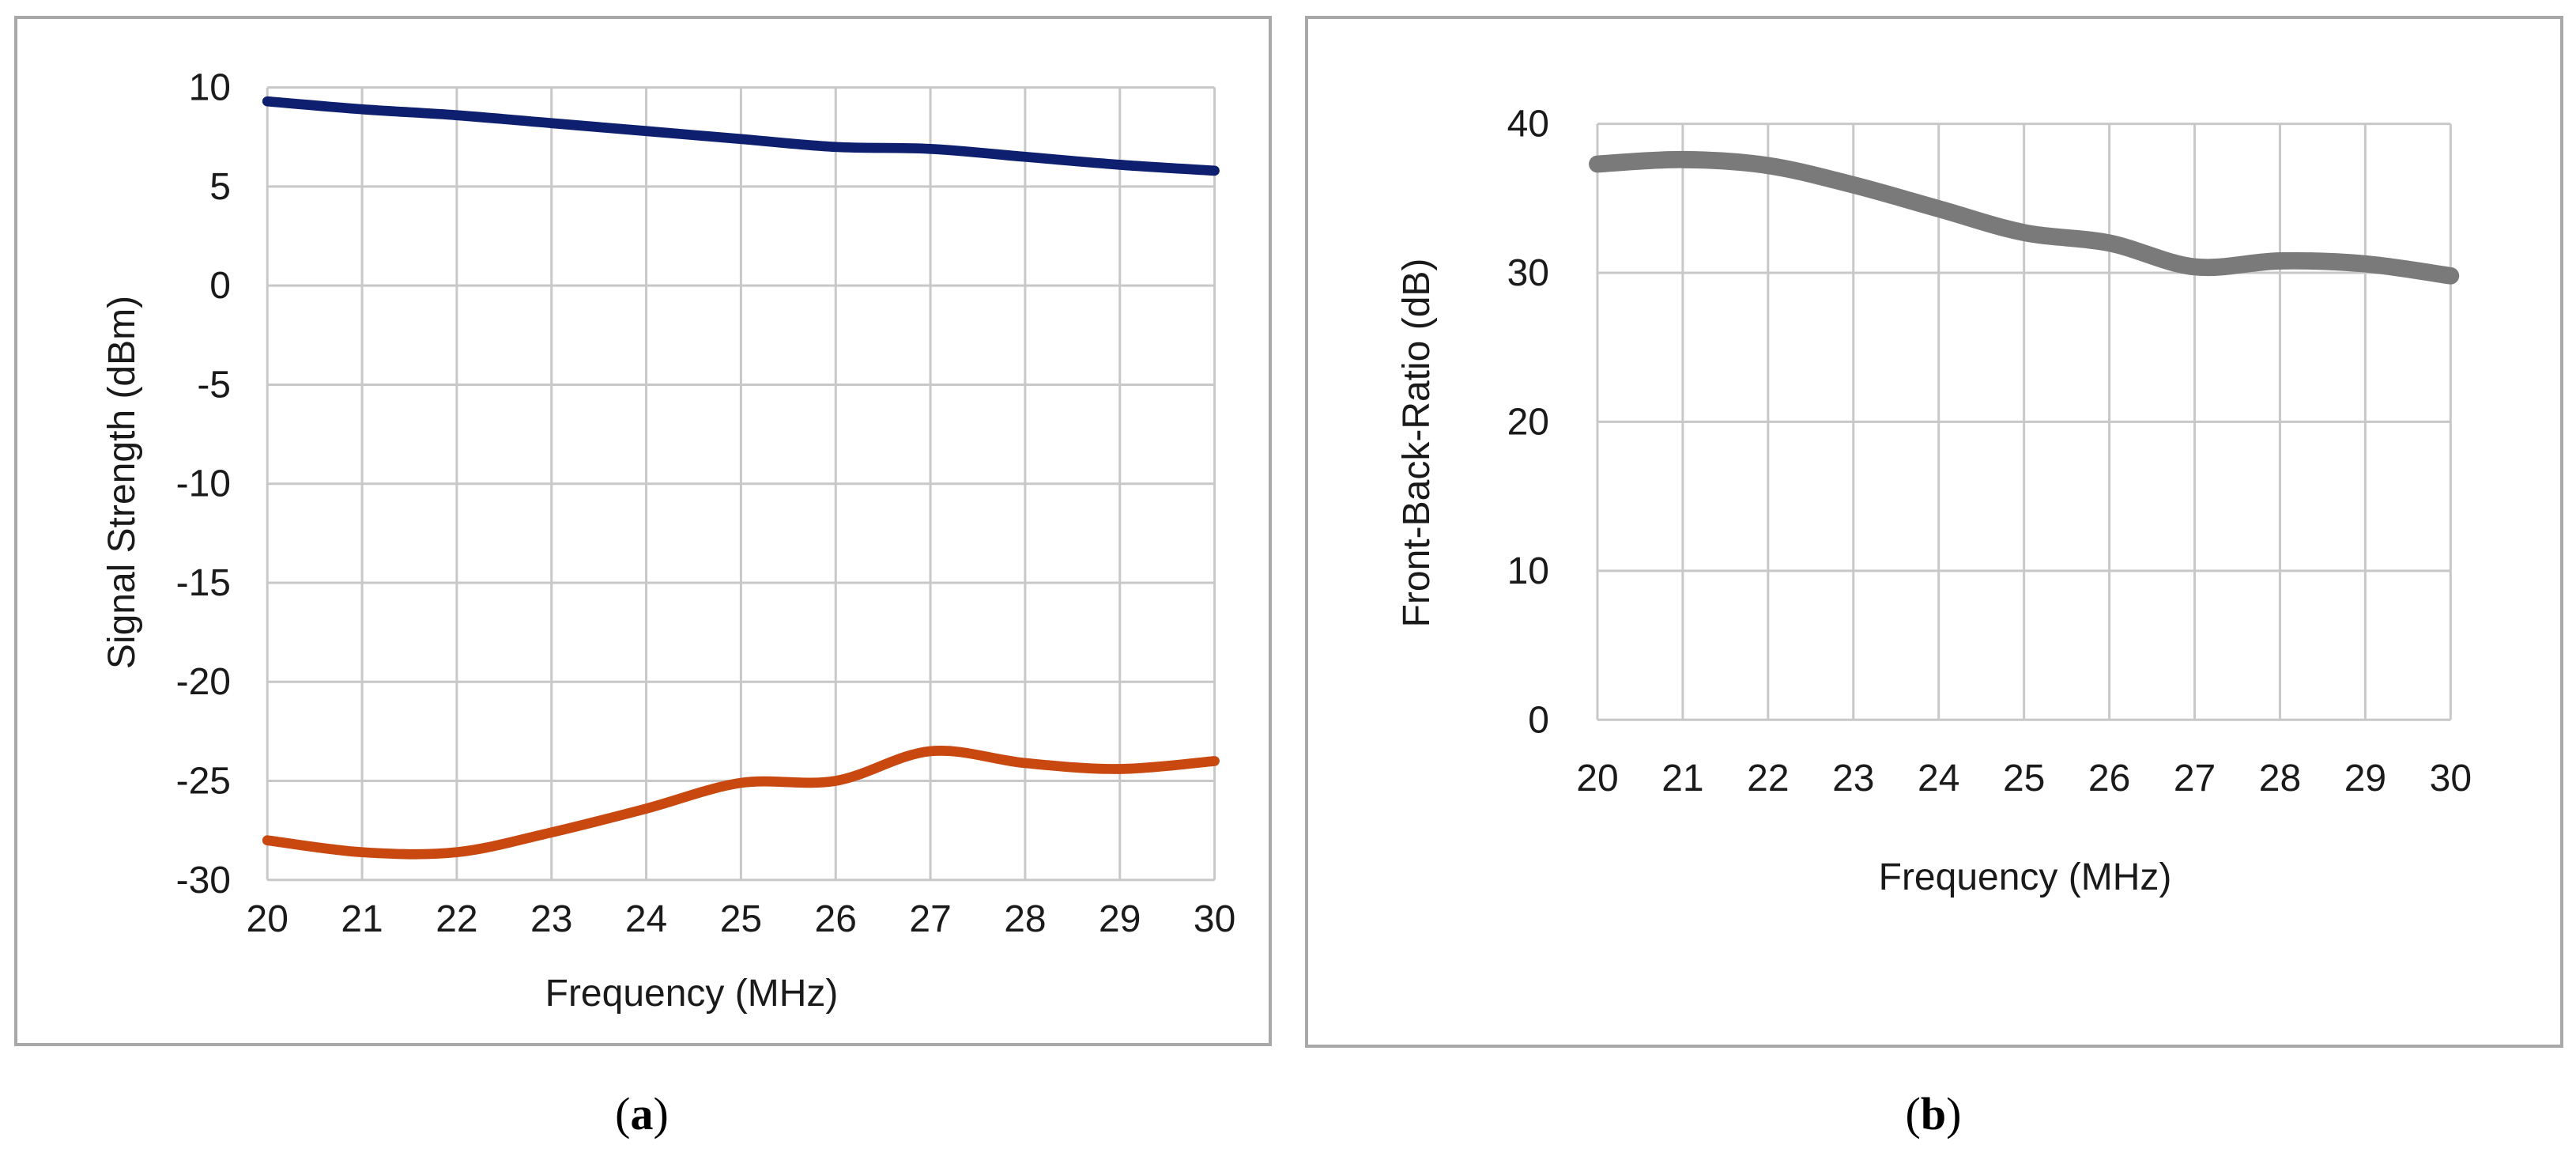 The image size is (2576, 1164). Describe the element at coordinates (2195, 778) in the screenshot. I see `chart-b-x-tick-label: 27` at that location.